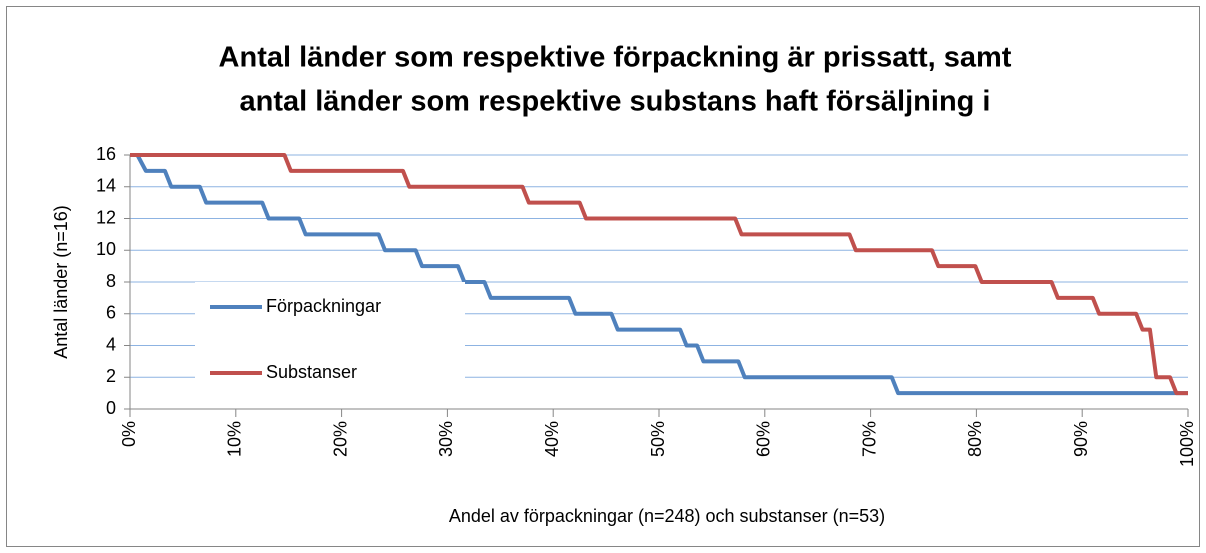 The width and height of the screenshot is (1206, 553). Describe the element at coordinates (552, 439) in the screenshot. I see `x-tick-label: 40%` at that location.